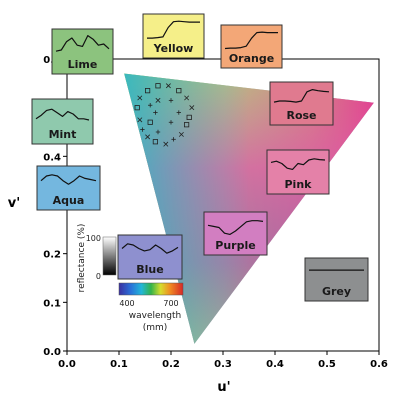 Image resolution: width=400 pixels, height=400 pixels. What do you see at coordinates (82, 43) in the screenshot?
I see `swatch-lime-reflectance-curve` at bounding box center [82, 43].